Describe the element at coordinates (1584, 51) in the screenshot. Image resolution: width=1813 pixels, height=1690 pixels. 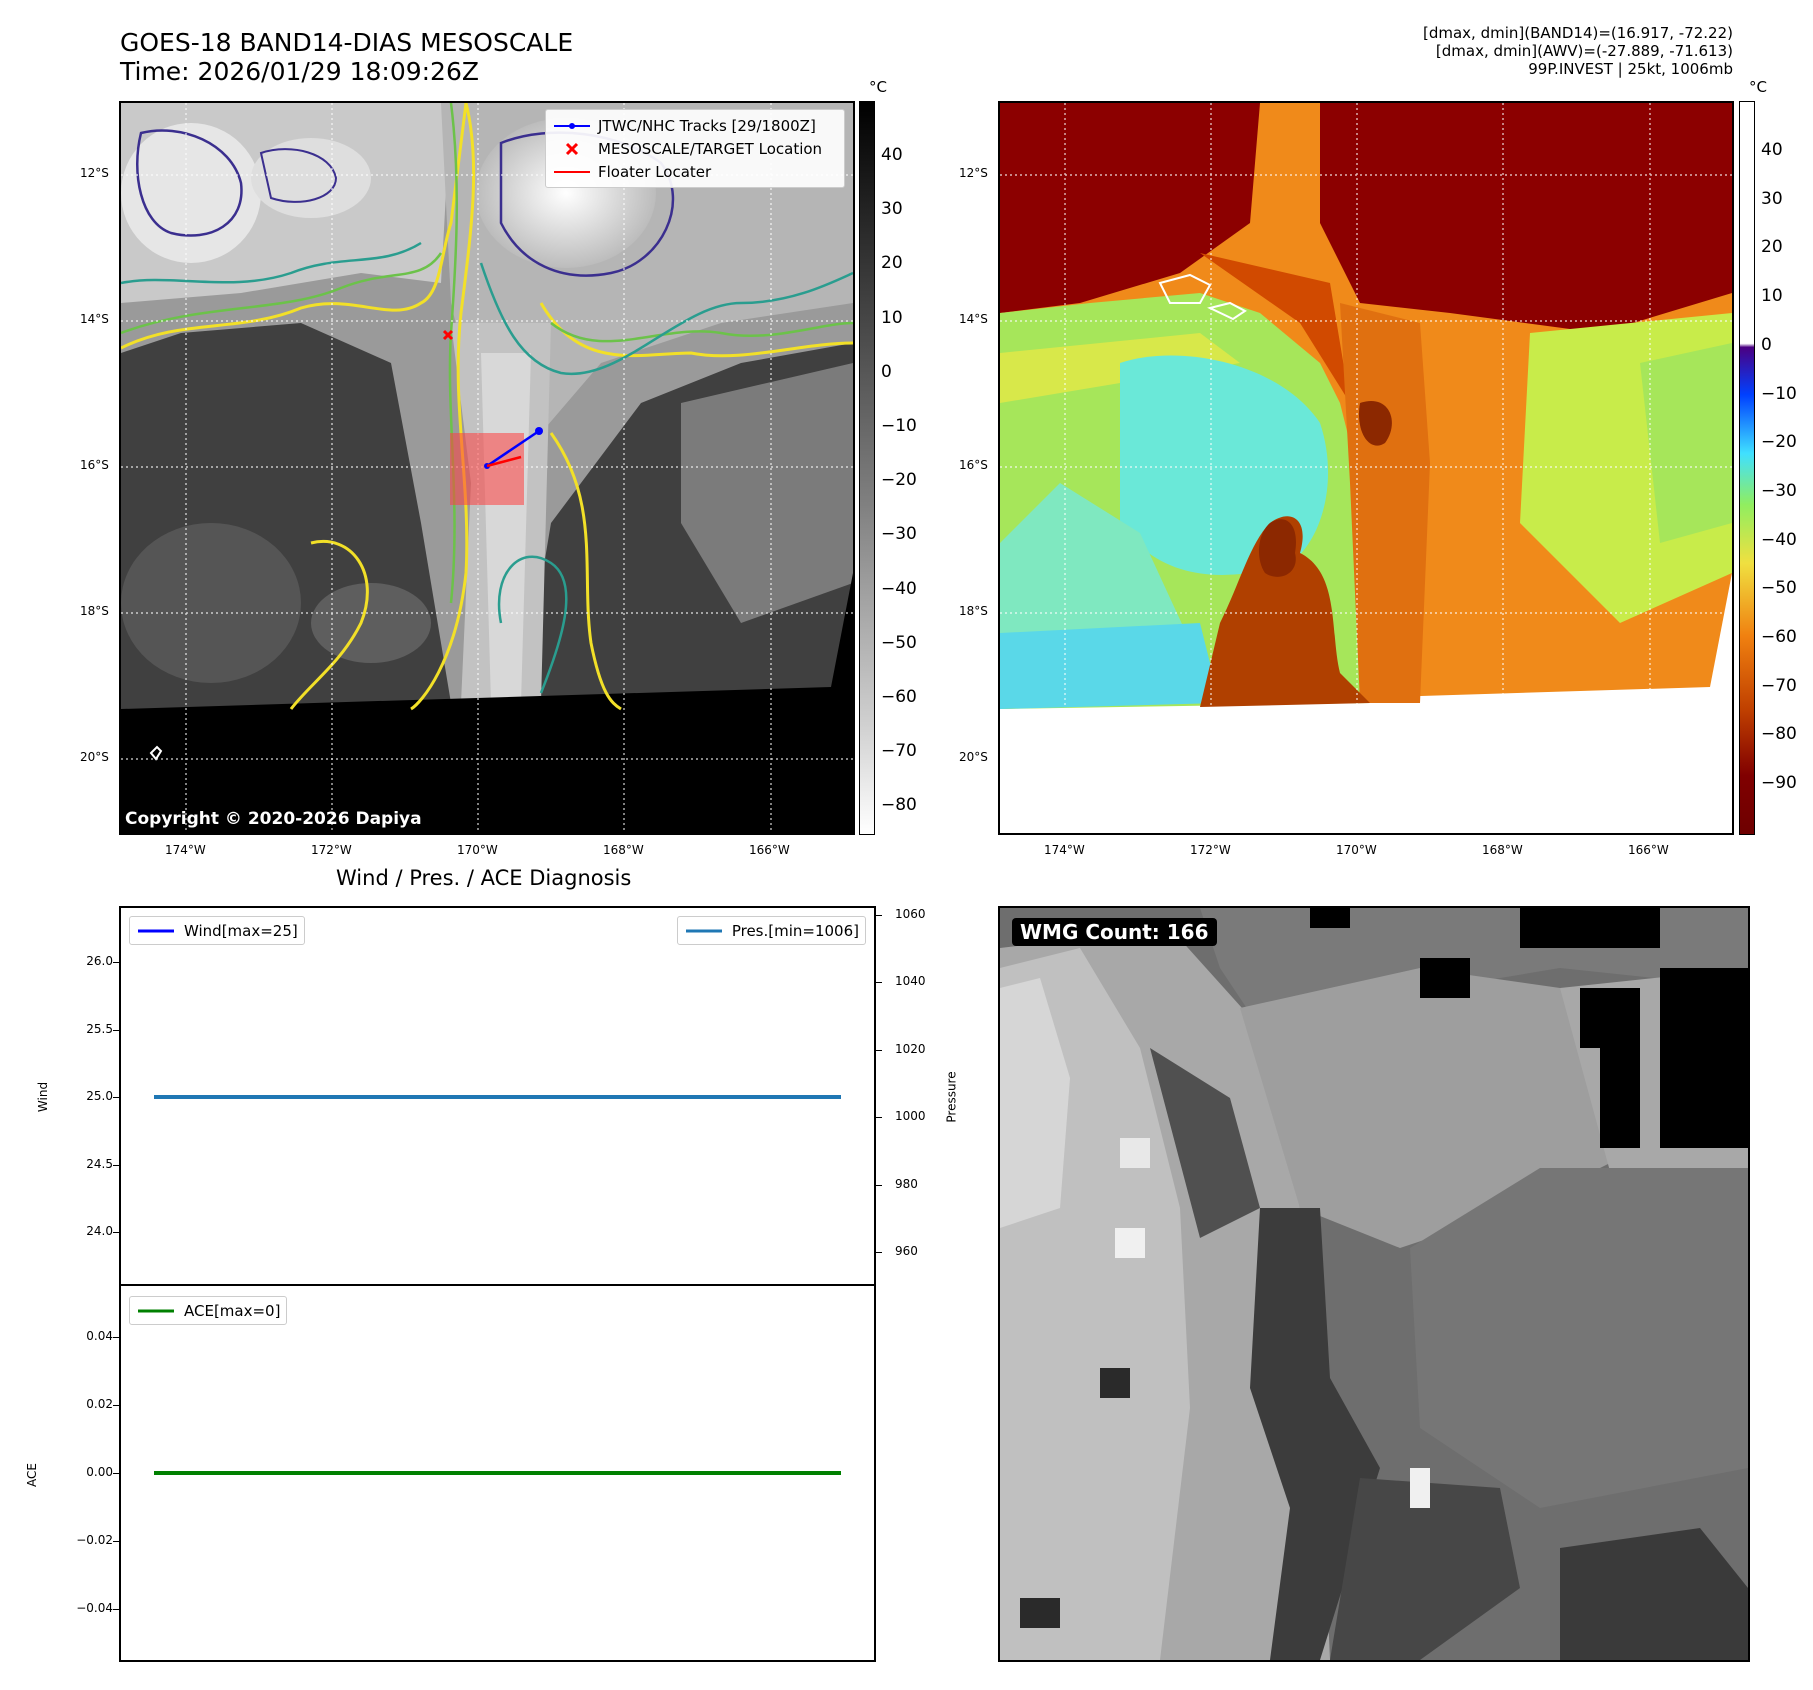
I see `info-line-2: [dmax, dmin](AWV)=(-27.889, -71.613)` at that location.